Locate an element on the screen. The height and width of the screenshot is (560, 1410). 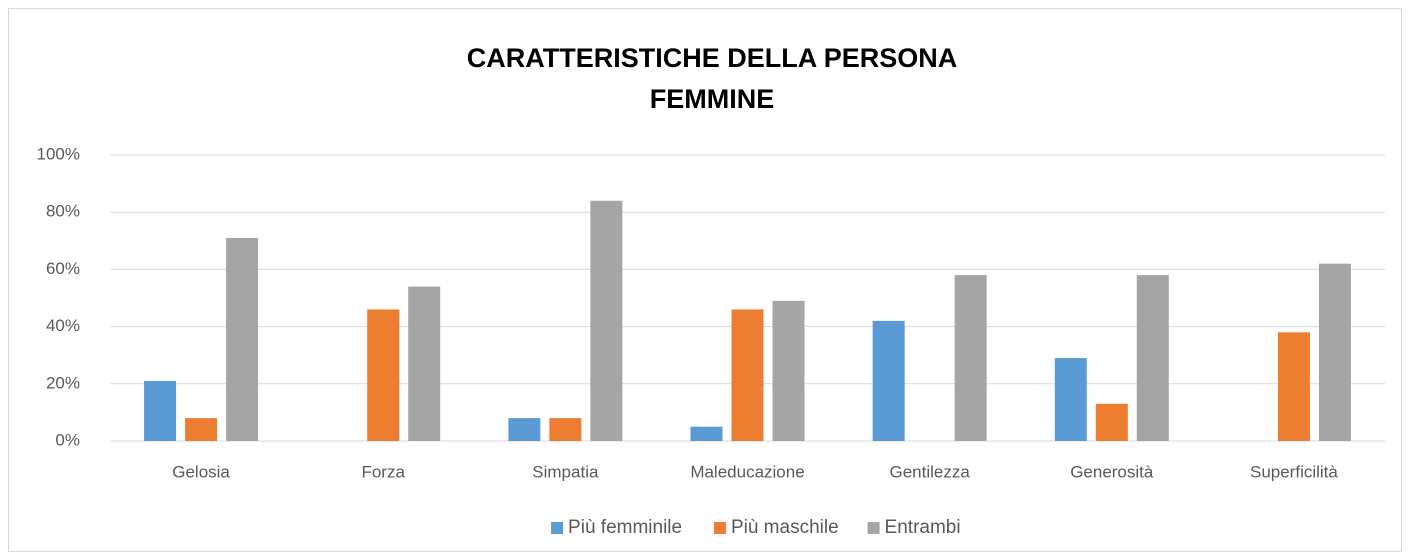
y-tick-label: 60% is located at coordinates (63, 268).